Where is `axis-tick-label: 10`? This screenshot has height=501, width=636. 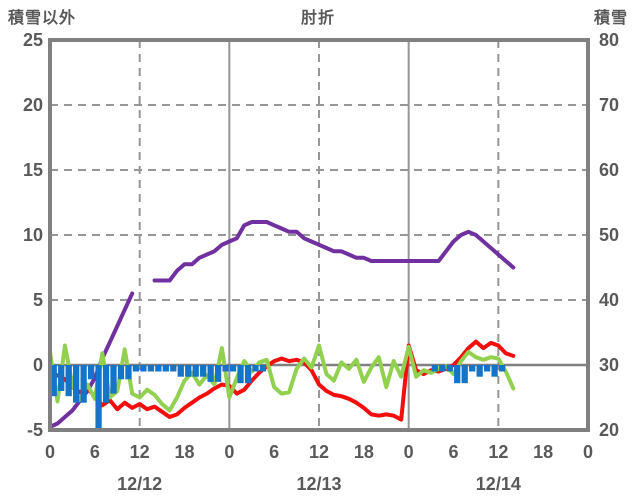 axis-tick-label: 10 is located at coordinates (33, 235).